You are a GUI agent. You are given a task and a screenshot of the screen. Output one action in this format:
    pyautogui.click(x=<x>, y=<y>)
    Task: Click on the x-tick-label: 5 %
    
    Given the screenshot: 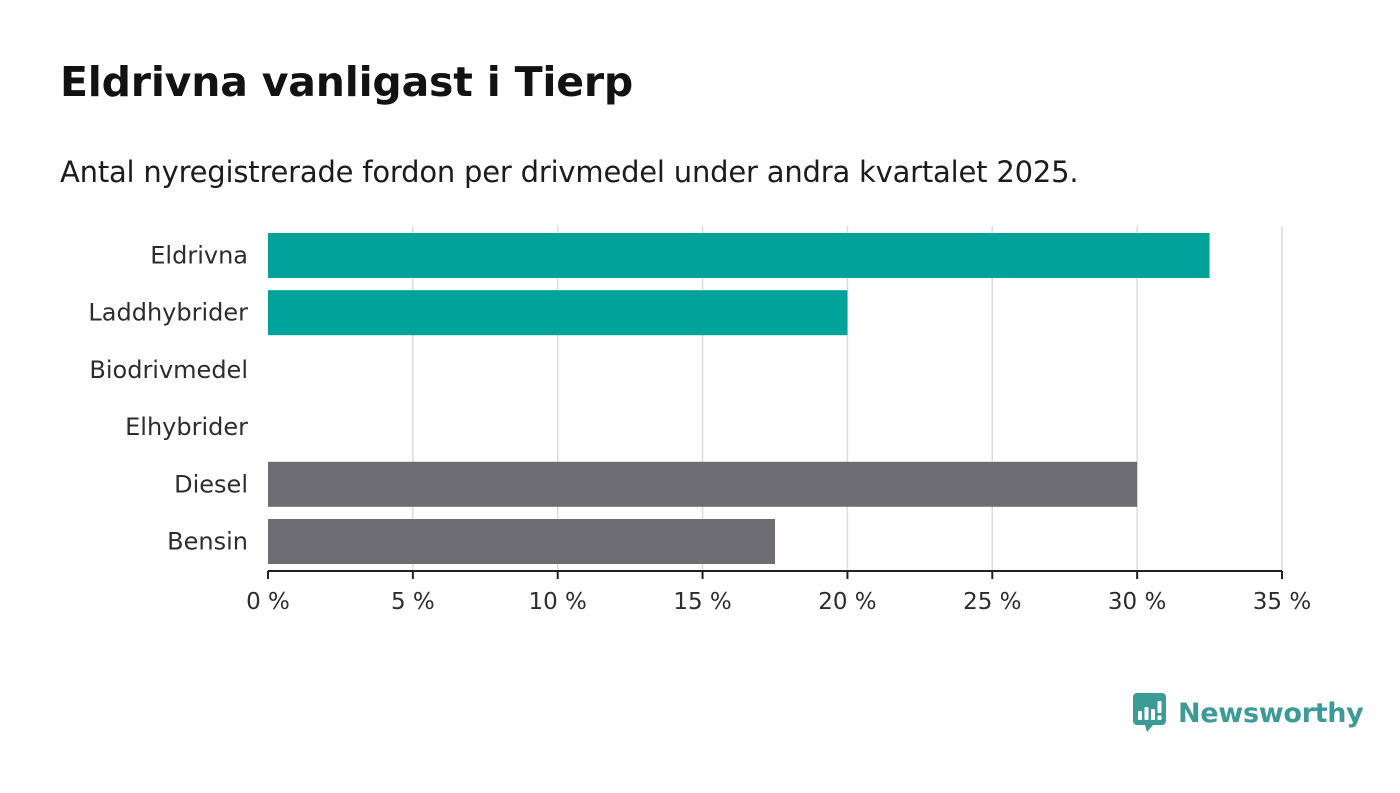 What is the action you would take?
    pyautogui.click(x=413, y=602)
    